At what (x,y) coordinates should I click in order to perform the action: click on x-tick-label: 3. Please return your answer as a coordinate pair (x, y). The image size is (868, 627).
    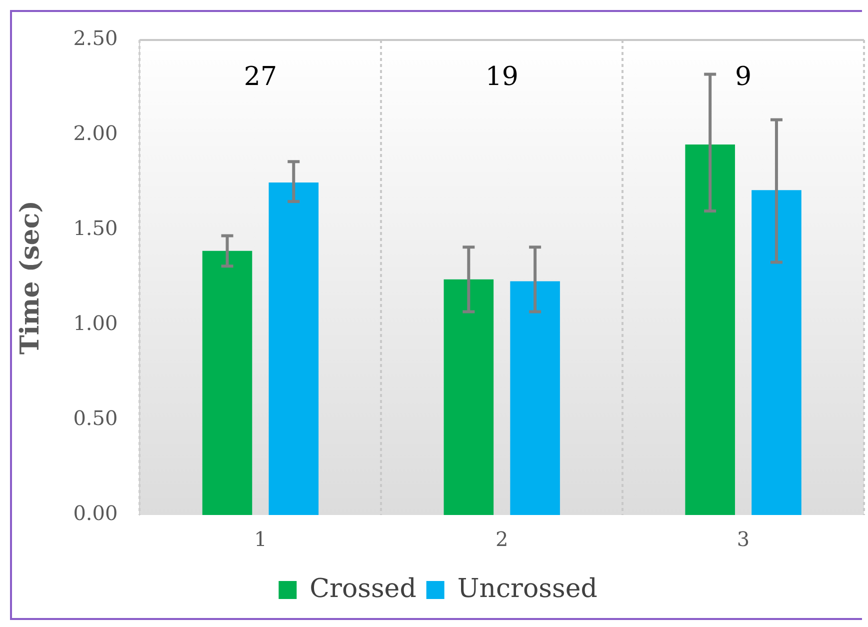
    Looking at the image, I should click on (743, 539).